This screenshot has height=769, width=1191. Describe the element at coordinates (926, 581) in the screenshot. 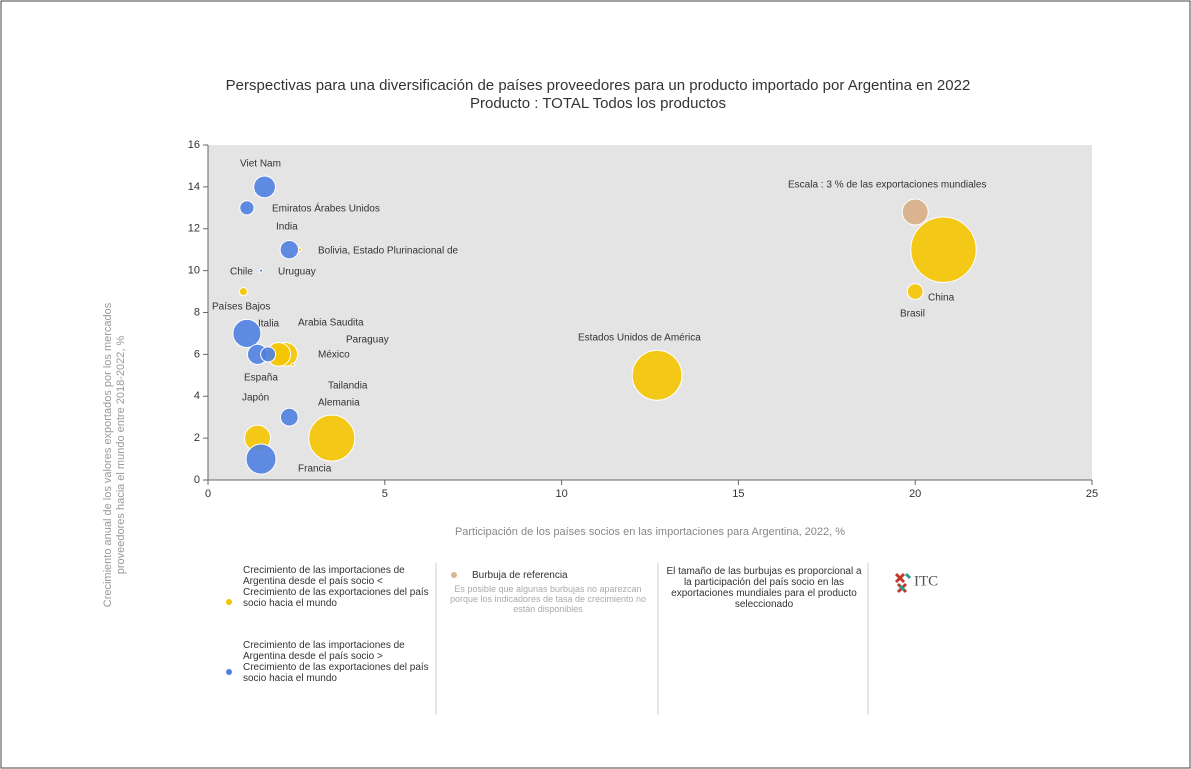

I see `logo-text: ITC` at that location.